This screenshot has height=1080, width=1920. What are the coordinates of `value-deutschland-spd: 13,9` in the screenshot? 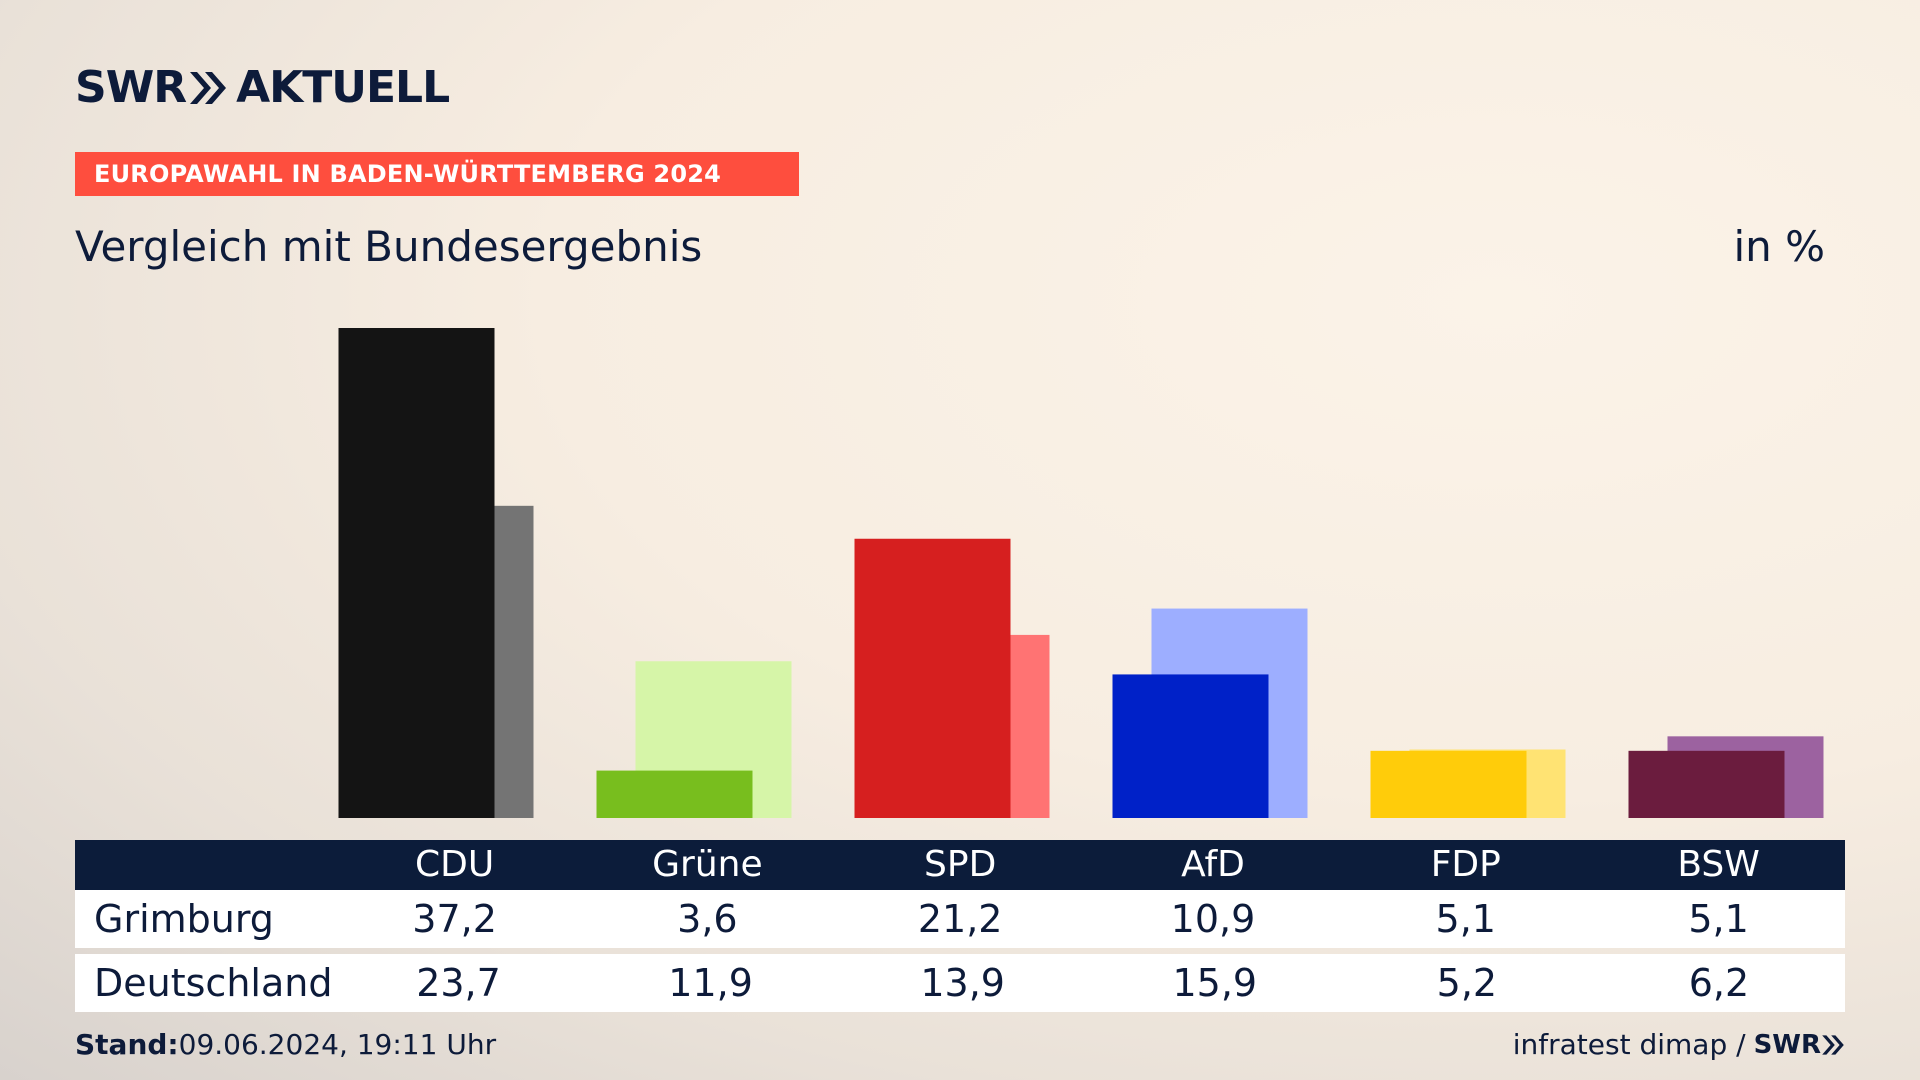 It's located at (962, 983).